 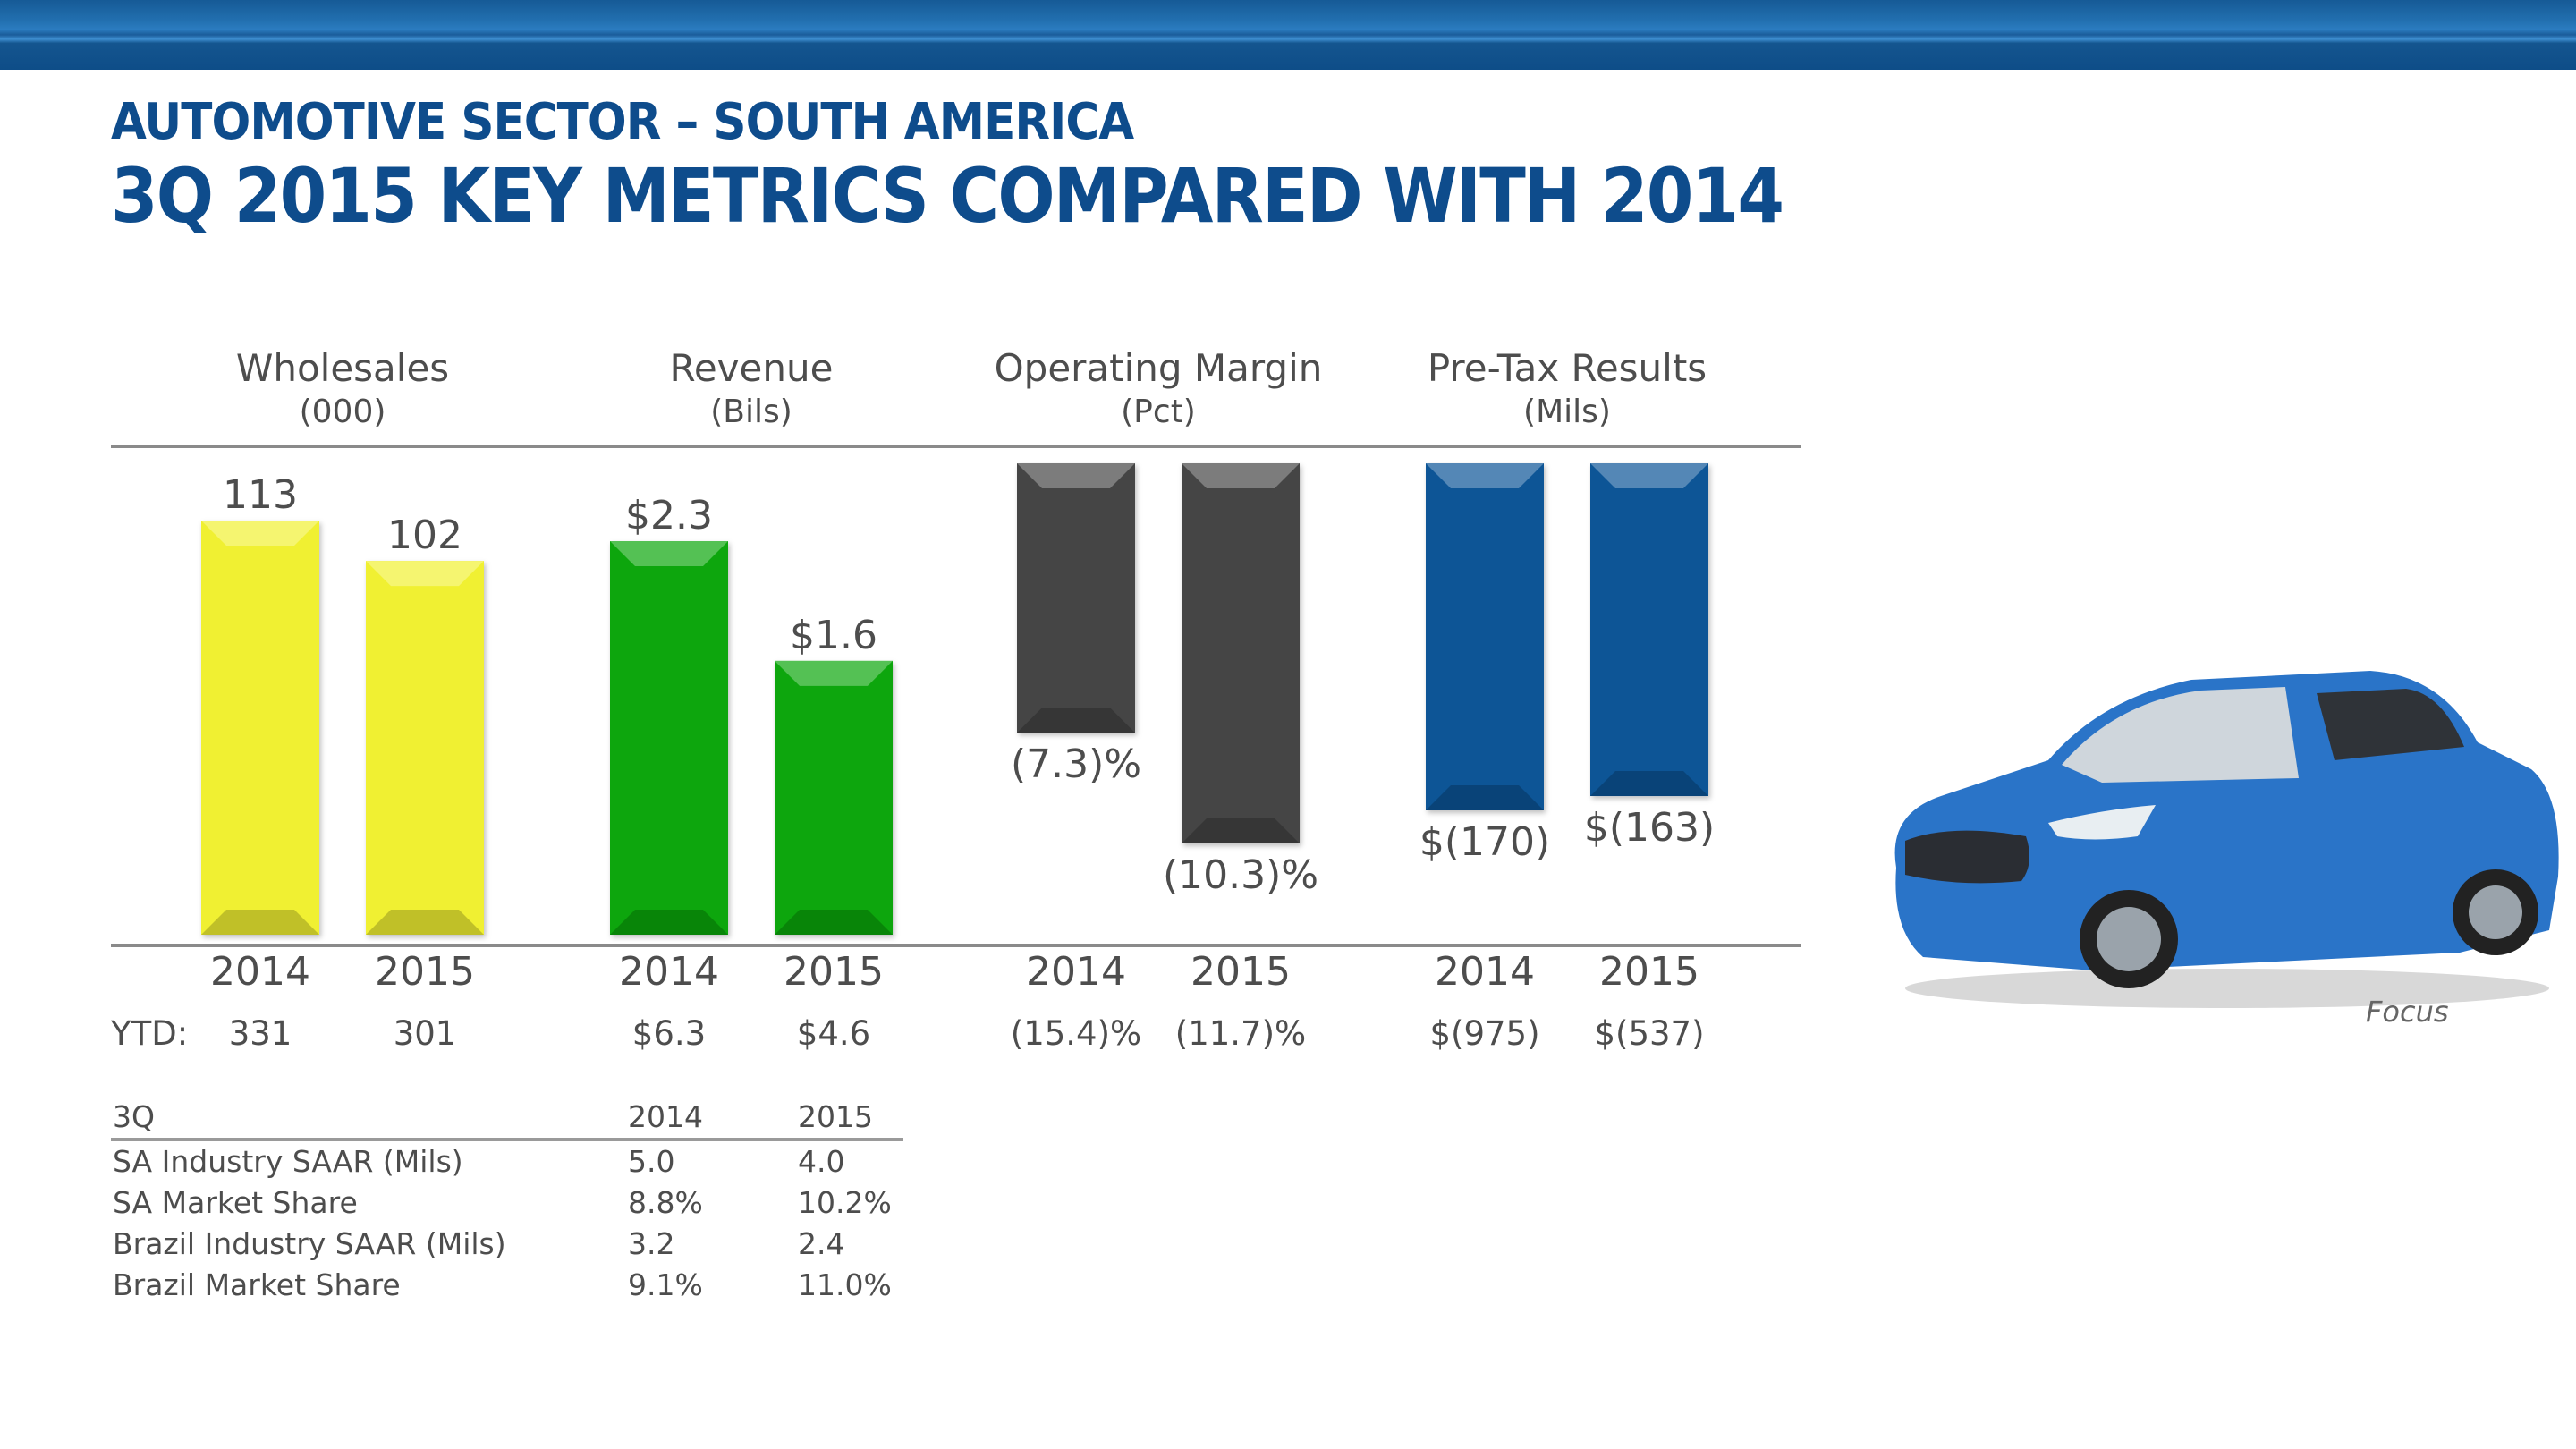 I want to click on stats-value-2015: 11.0%, so click(x=845, y=1284).